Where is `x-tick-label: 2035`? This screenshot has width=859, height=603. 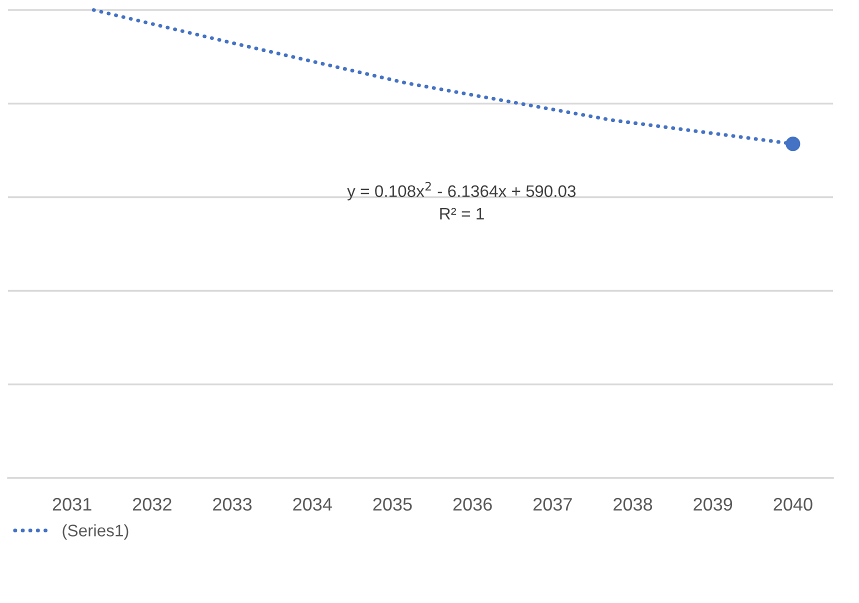
x-tick-label: 2035 is located at coordinates (392, 504).